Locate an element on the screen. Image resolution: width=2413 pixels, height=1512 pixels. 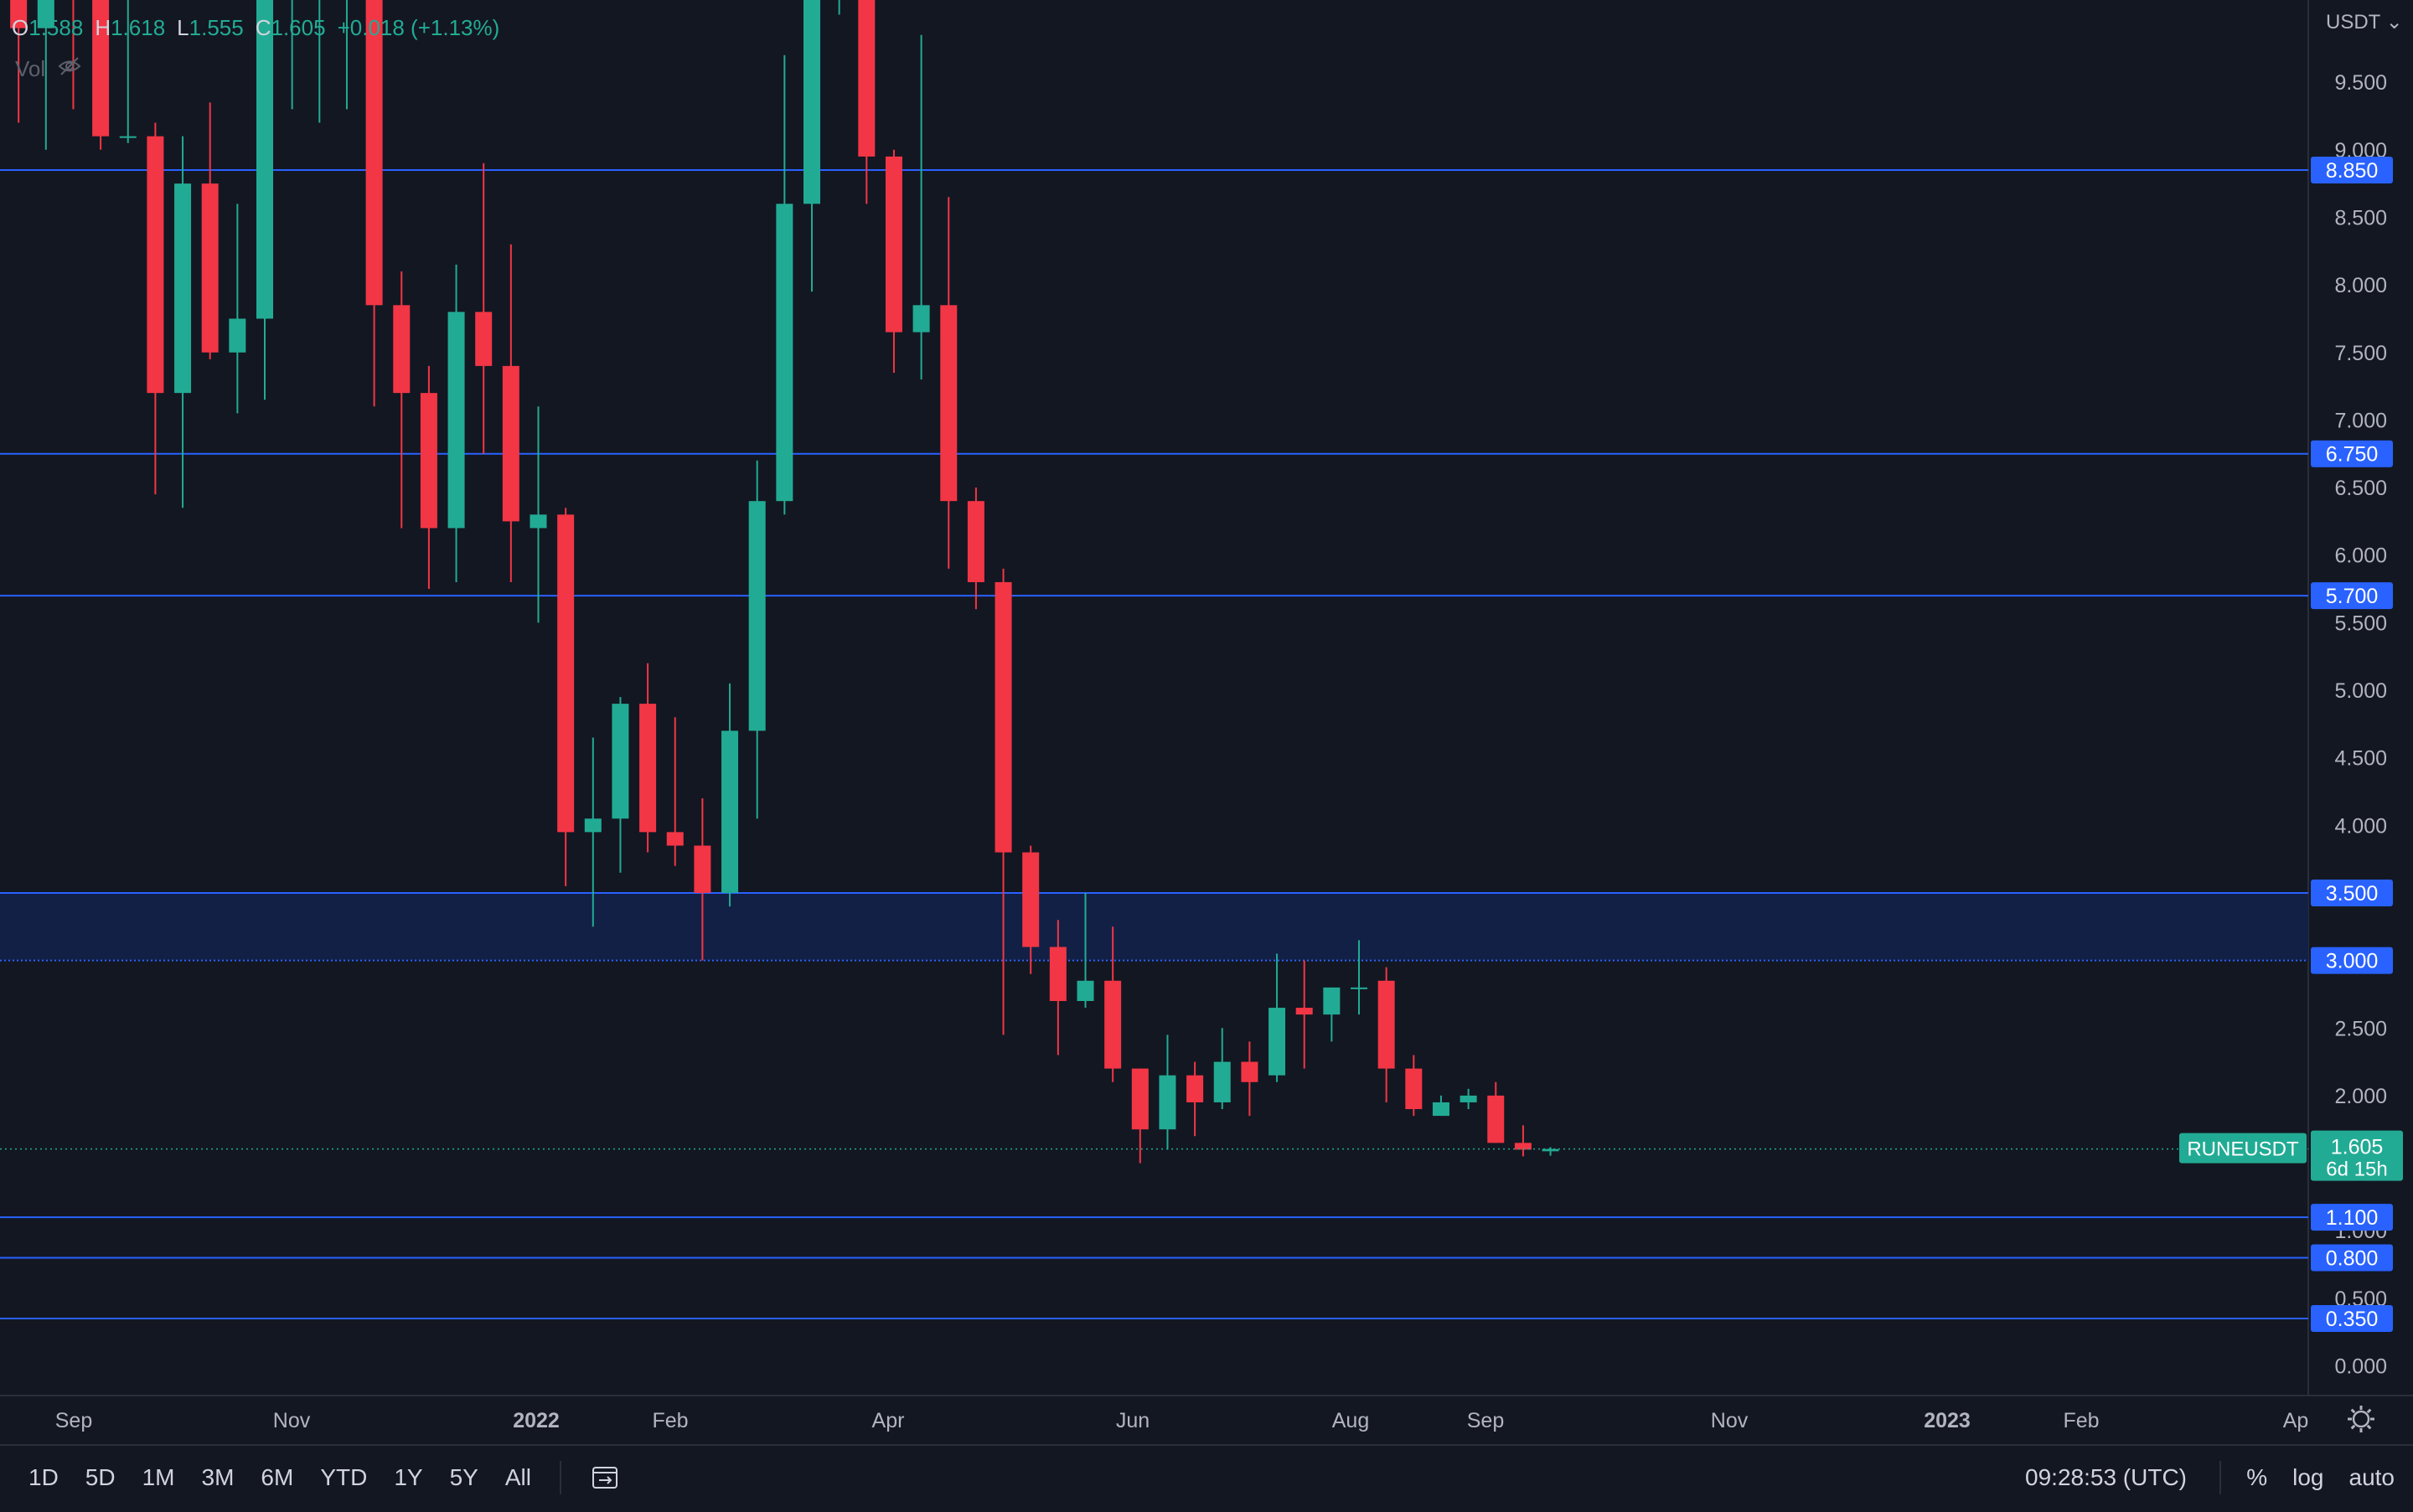
timeframe-3m: 3M is located at coordinates (218, 1477).